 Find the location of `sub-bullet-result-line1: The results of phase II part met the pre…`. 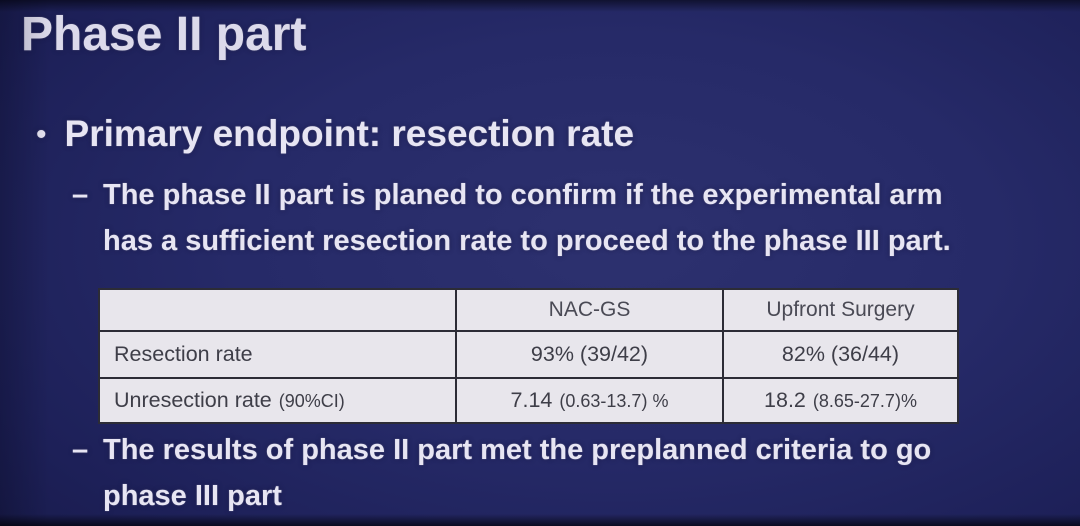

sub-bullet-result-line1: The results of phase II part met the pre… is located at coordinates (517, 450).